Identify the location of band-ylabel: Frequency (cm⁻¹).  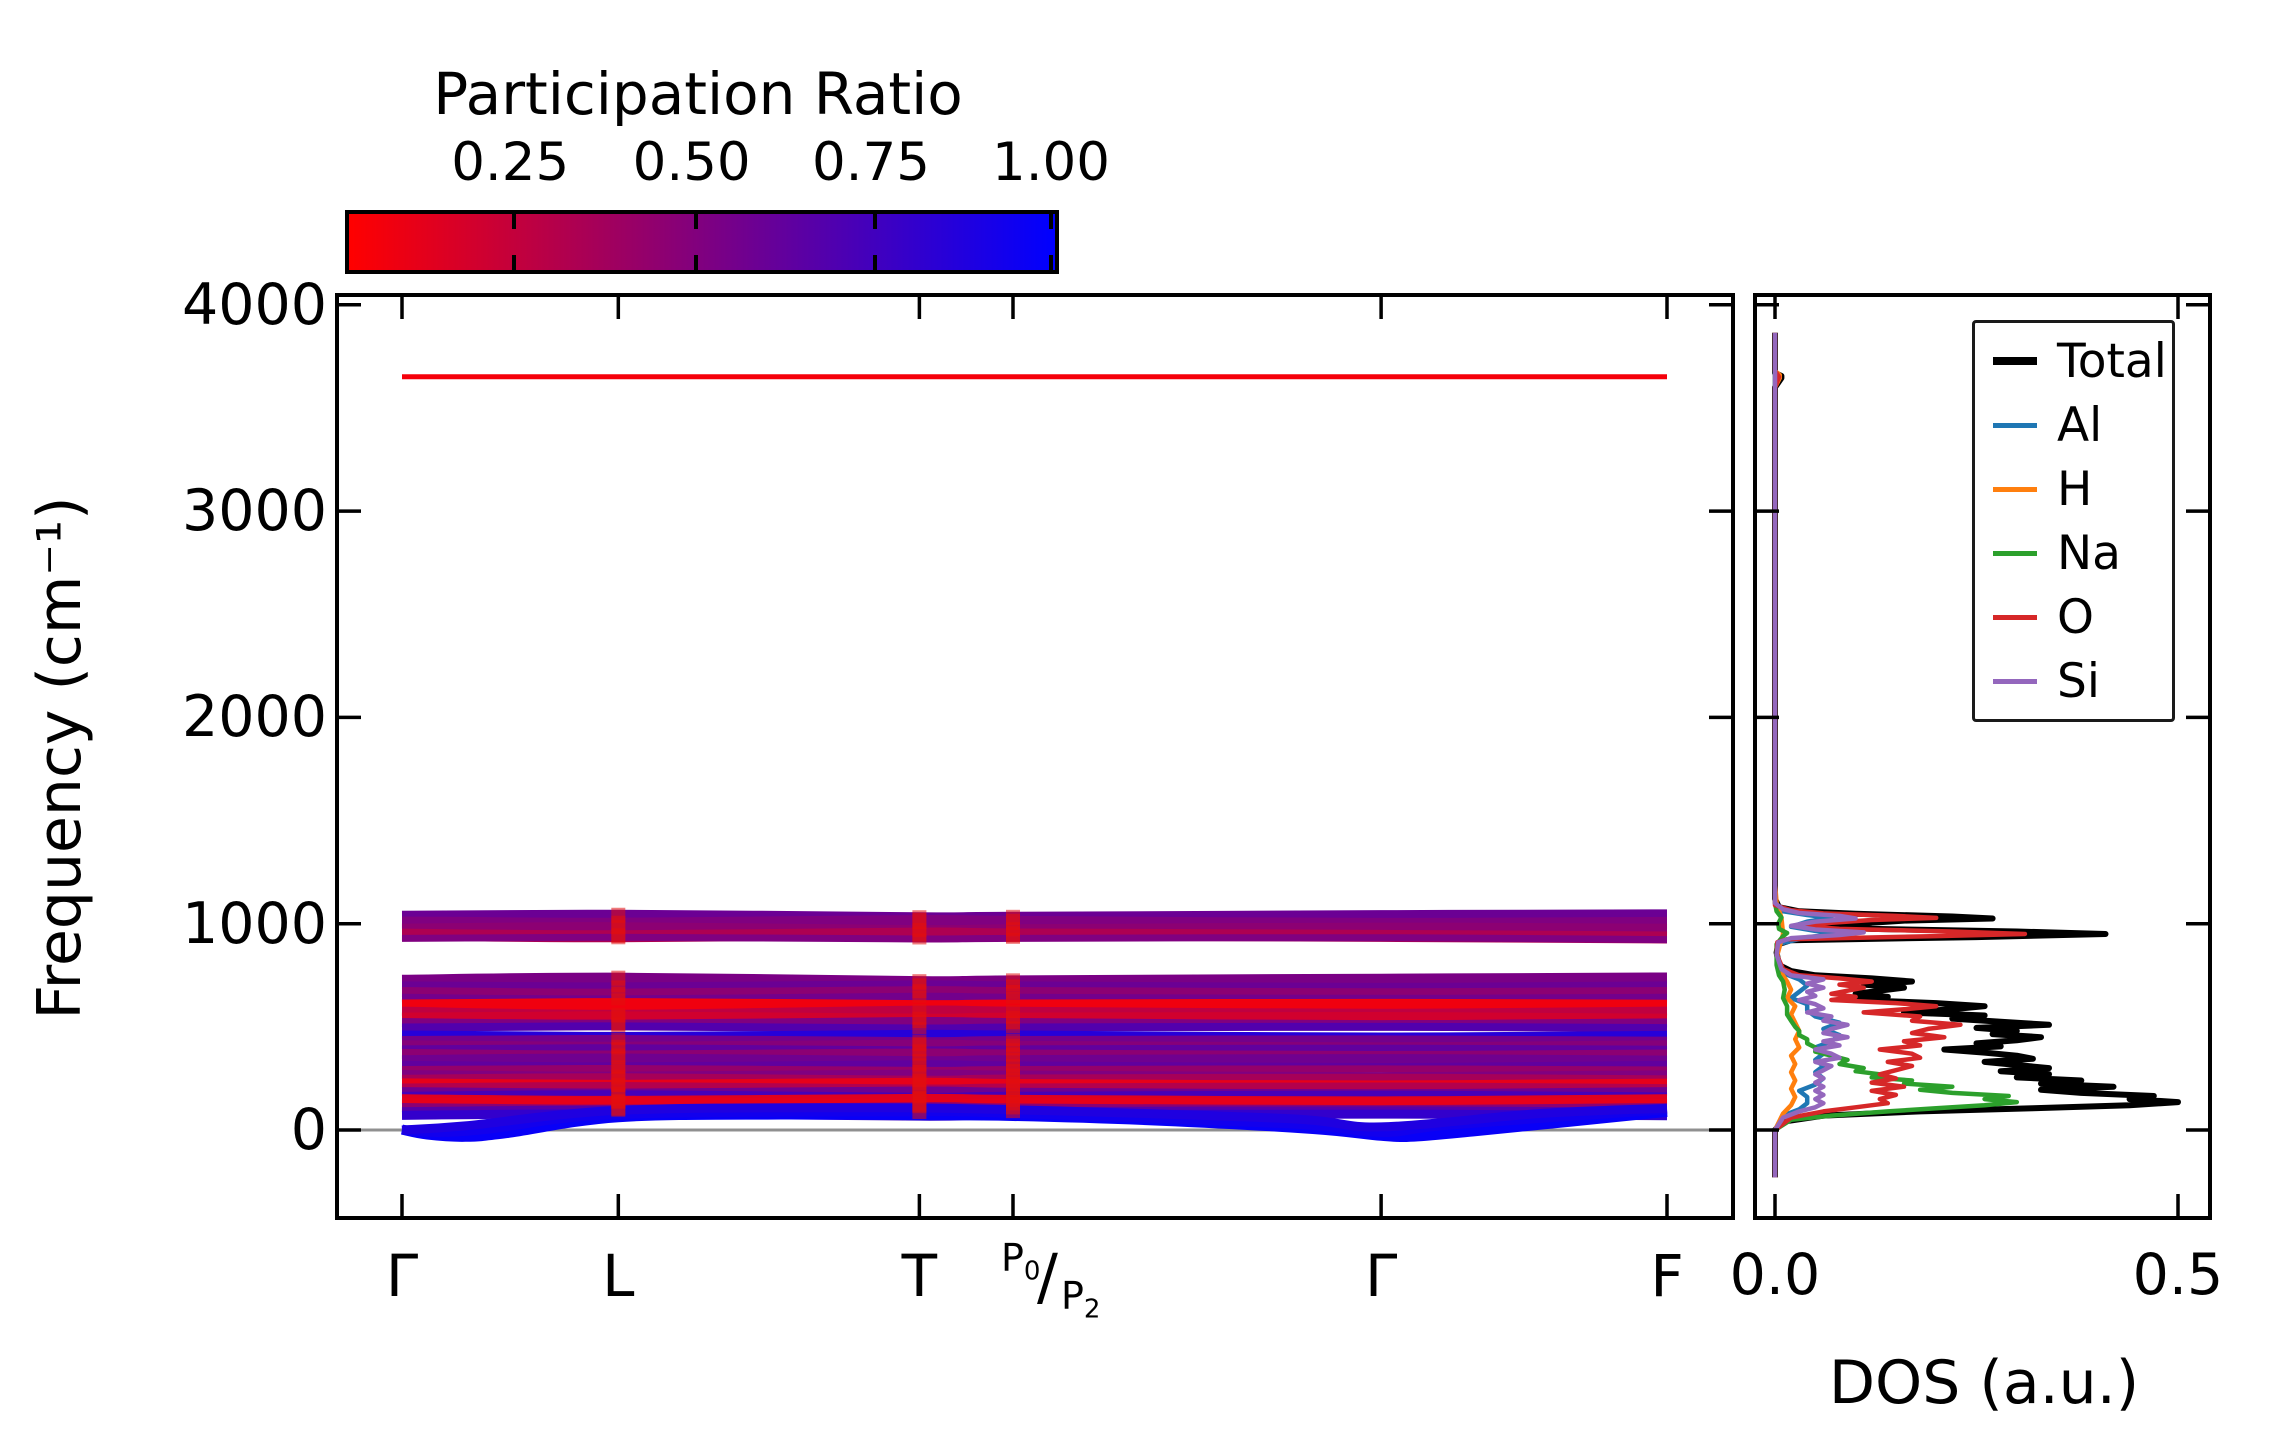
(60, 758).